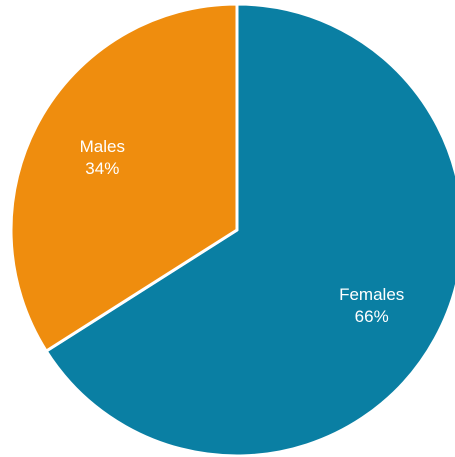  What do you see at coordinates (371, 305) in the screenshot?
I see `slice-label-females: Females 66%` at bounding box center [371, 305].